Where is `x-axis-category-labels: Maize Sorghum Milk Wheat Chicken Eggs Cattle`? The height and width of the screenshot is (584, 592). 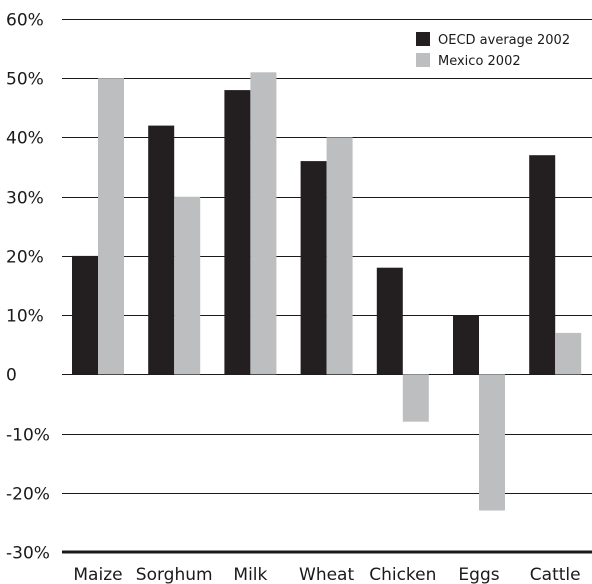 x-axis-category-labels: Maize Sorghum Milk Wheat Chicken Eggs Cattle is located at coordinates (326, 574).